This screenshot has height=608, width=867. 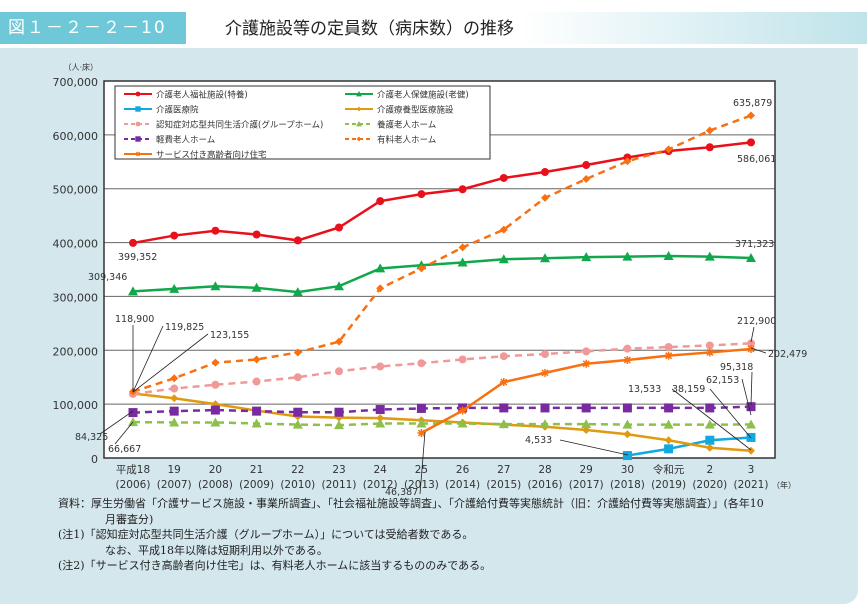 What do you see at coordinates (442, 369) in the screenshot?
I see `series-line` at bounding box center [442, 369].